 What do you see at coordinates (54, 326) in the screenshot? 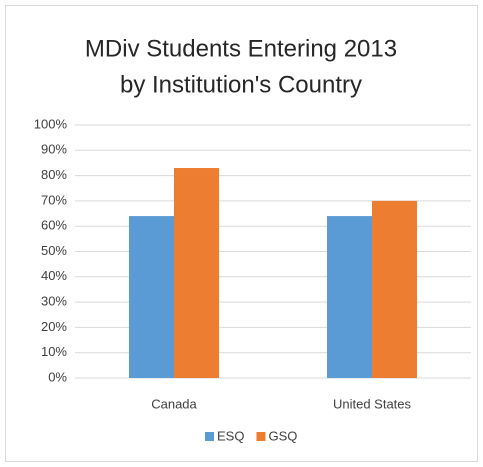
I see `y-tick-label: 20%` at bounding box center [54, 326].